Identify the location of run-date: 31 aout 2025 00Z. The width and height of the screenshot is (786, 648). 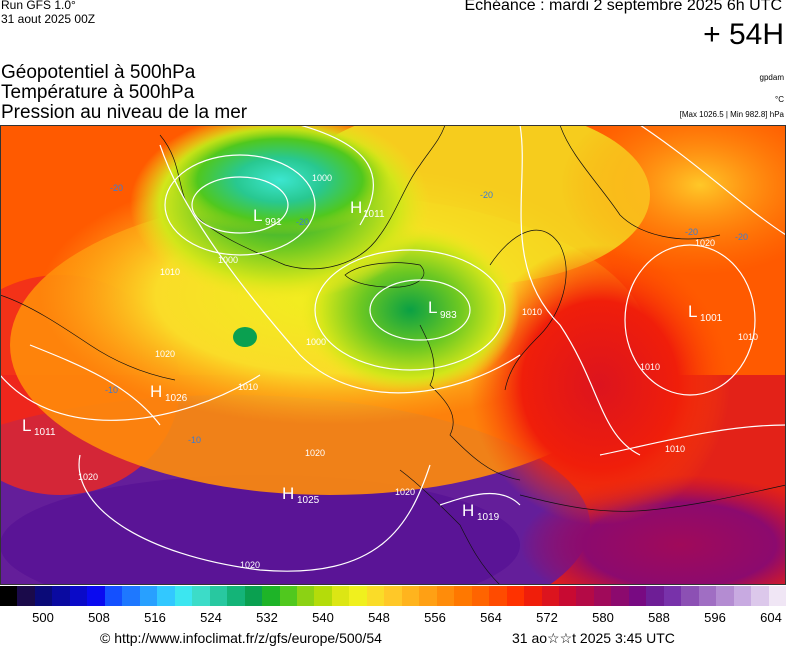
(48, 19).